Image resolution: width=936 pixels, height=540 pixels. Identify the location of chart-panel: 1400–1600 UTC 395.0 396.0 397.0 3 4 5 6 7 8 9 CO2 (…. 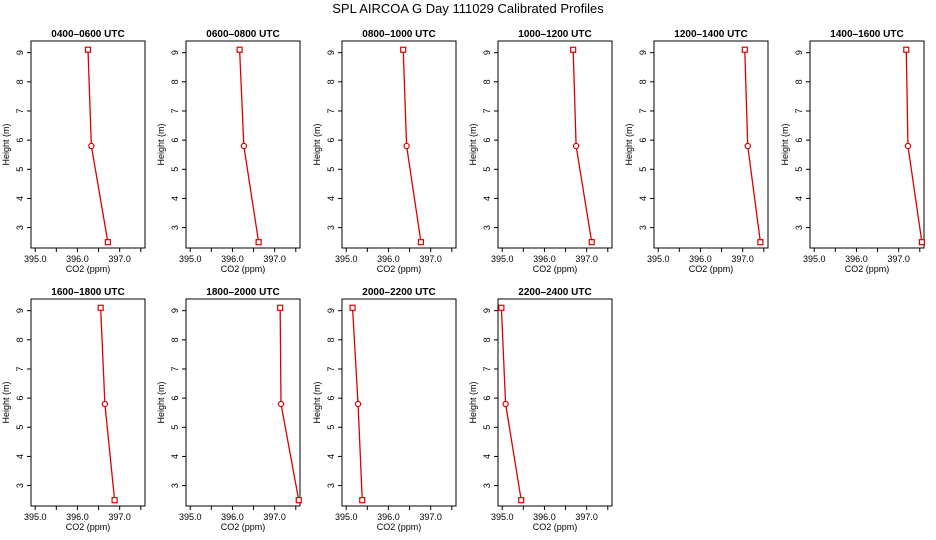
(852, 151).